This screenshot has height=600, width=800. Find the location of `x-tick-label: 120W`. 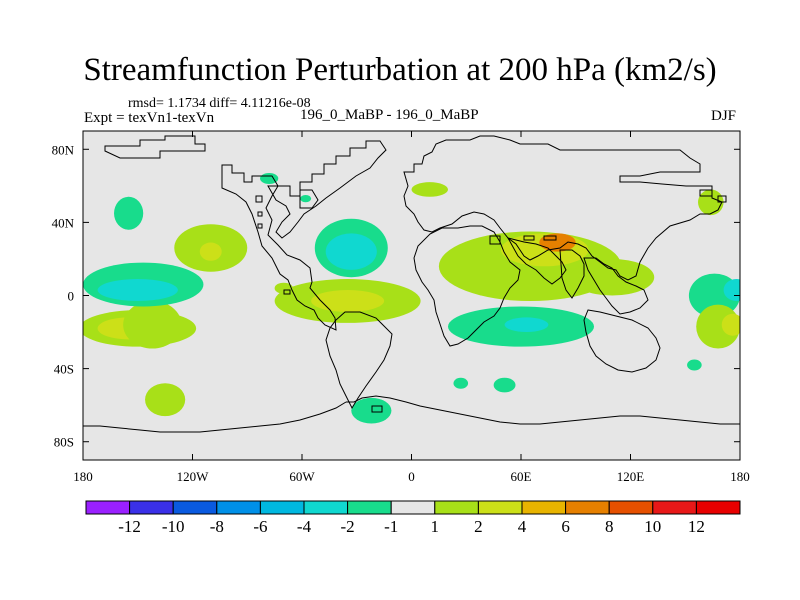

x-tick-label: 120W is located at coordinates (193, 476).